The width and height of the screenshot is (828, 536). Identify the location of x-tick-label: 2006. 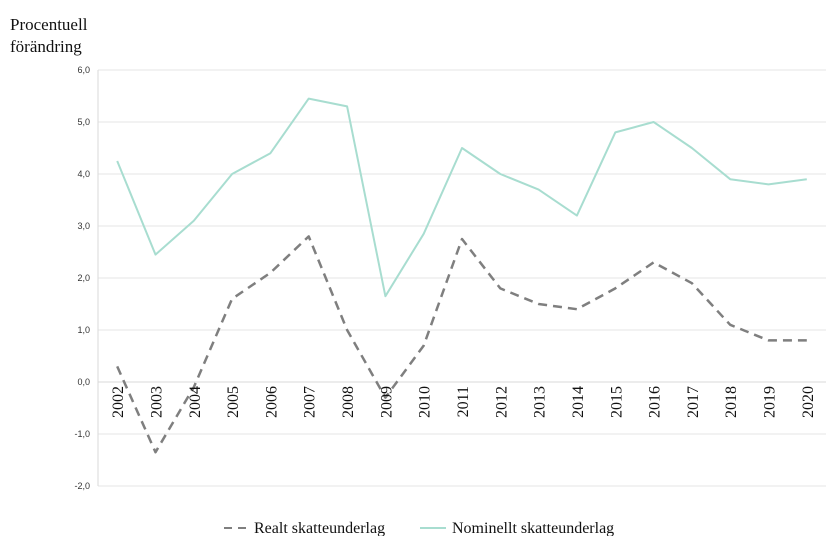
(271, 402).